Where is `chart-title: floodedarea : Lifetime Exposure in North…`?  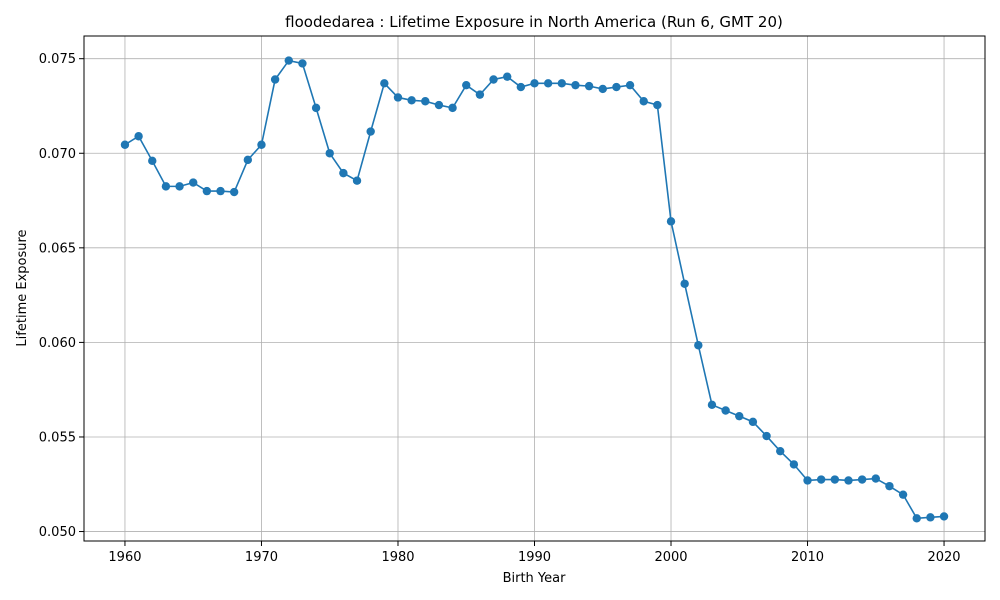 chart-title: floodedarea : Lifetime Exposure in North… is located at coordinates (534, 22).